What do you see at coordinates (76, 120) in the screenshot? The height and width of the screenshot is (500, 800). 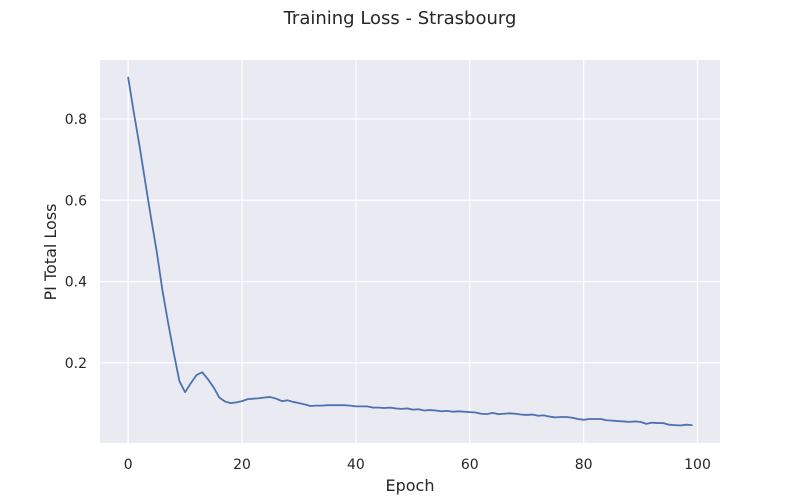 I see `y-tick-label: 0.8` at bounding box center [76, 120].